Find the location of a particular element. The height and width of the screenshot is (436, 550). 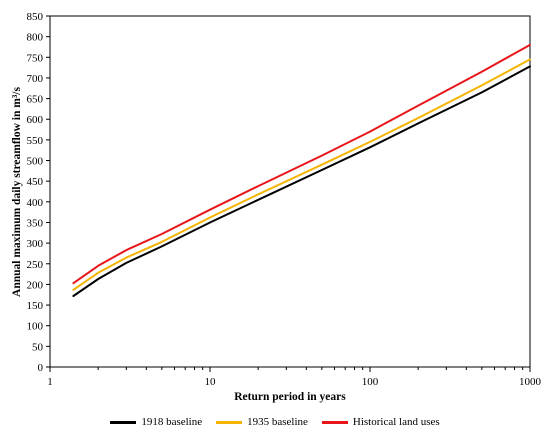

legend-item: Historical land uses is located at coordinates (380, 422).